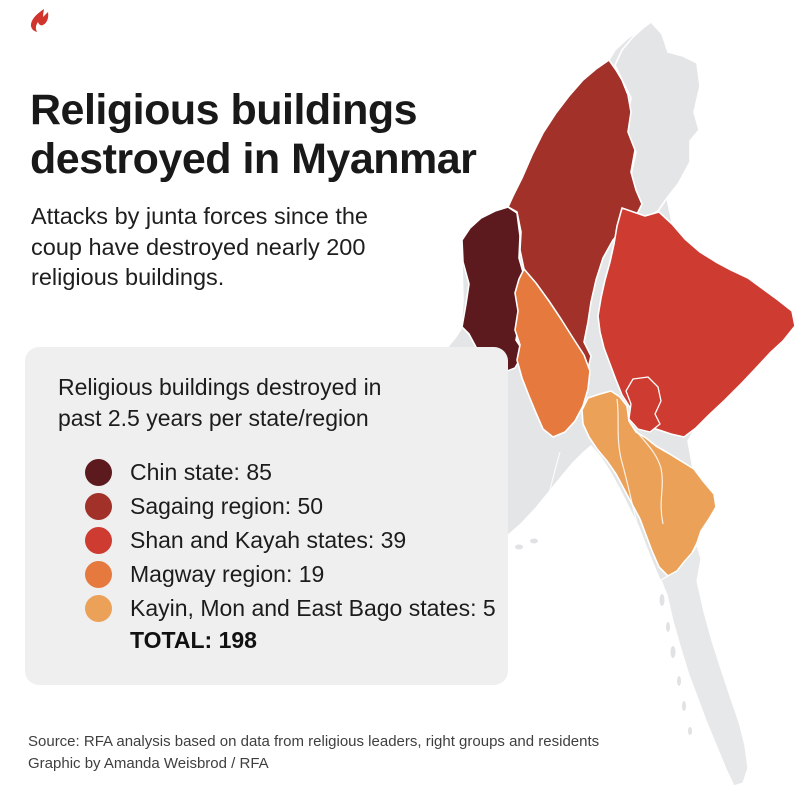 This screenshot has width=800, height=800. I want to click on title-line-1: Religious buildings, so click(224, 110).